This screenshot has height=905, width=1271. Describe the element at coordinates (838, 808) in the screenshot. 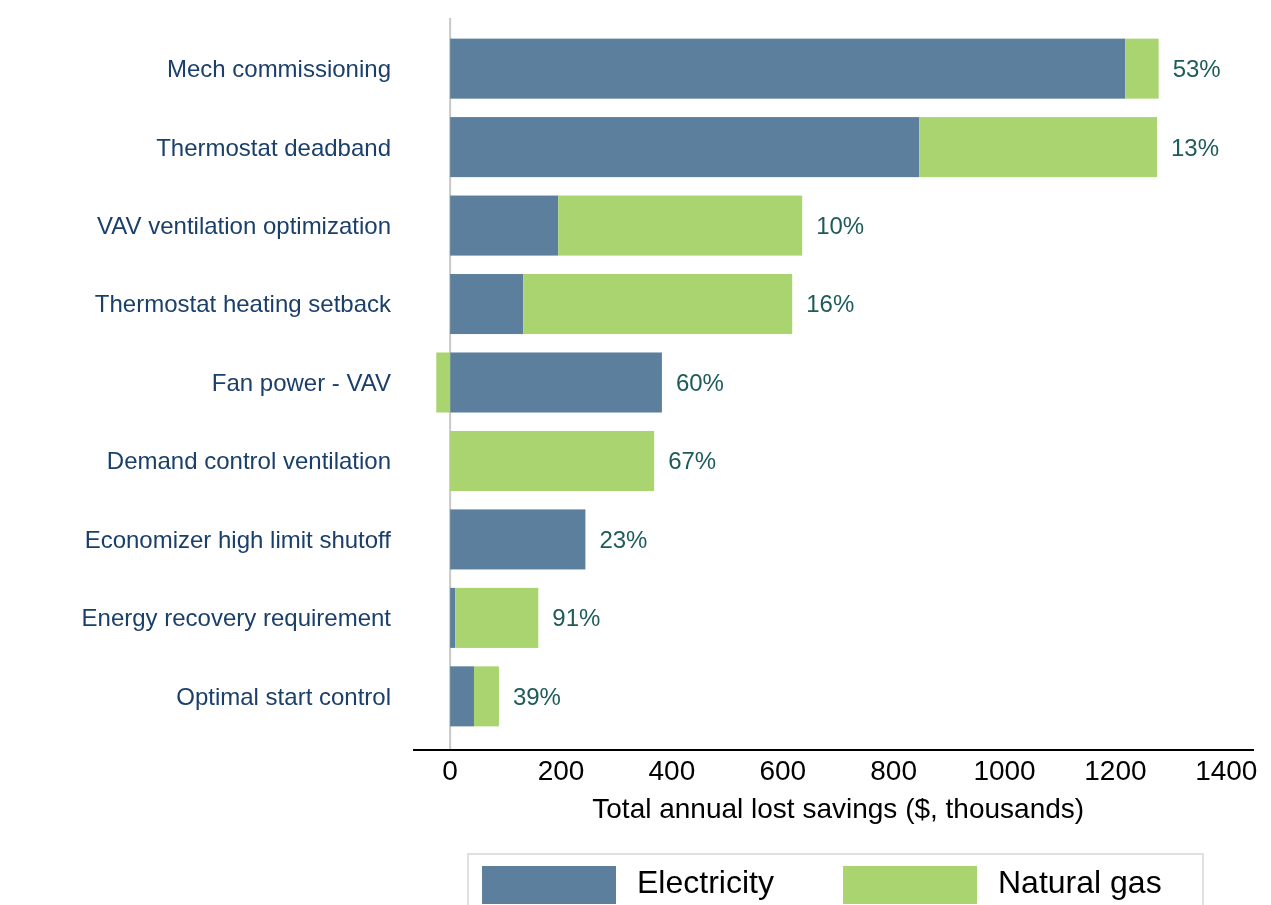

I see `x-axis-title: Total annual lost savings ($, thousands)` at that location.